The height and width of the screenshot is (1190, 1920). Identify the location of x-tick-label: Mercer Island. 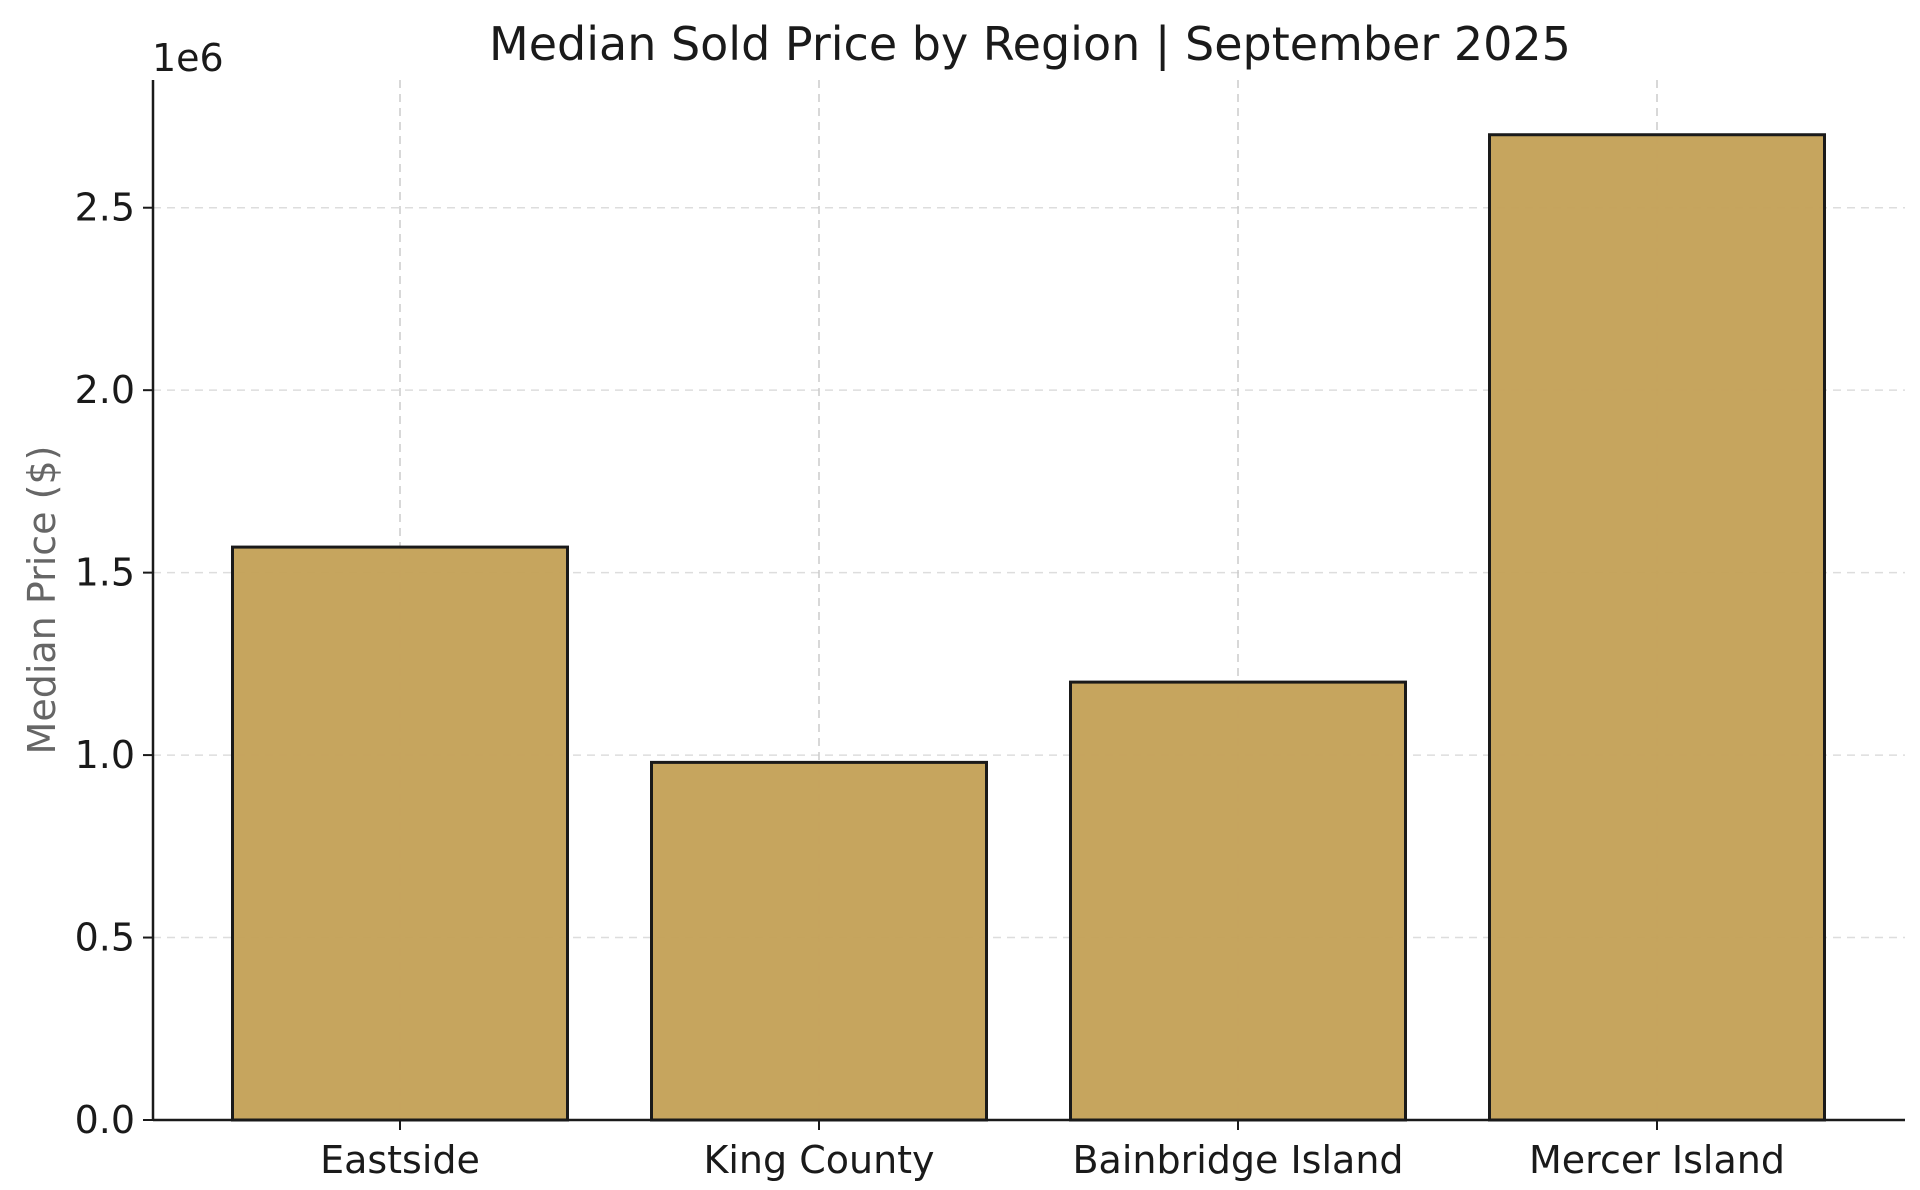
(1657, 1160).